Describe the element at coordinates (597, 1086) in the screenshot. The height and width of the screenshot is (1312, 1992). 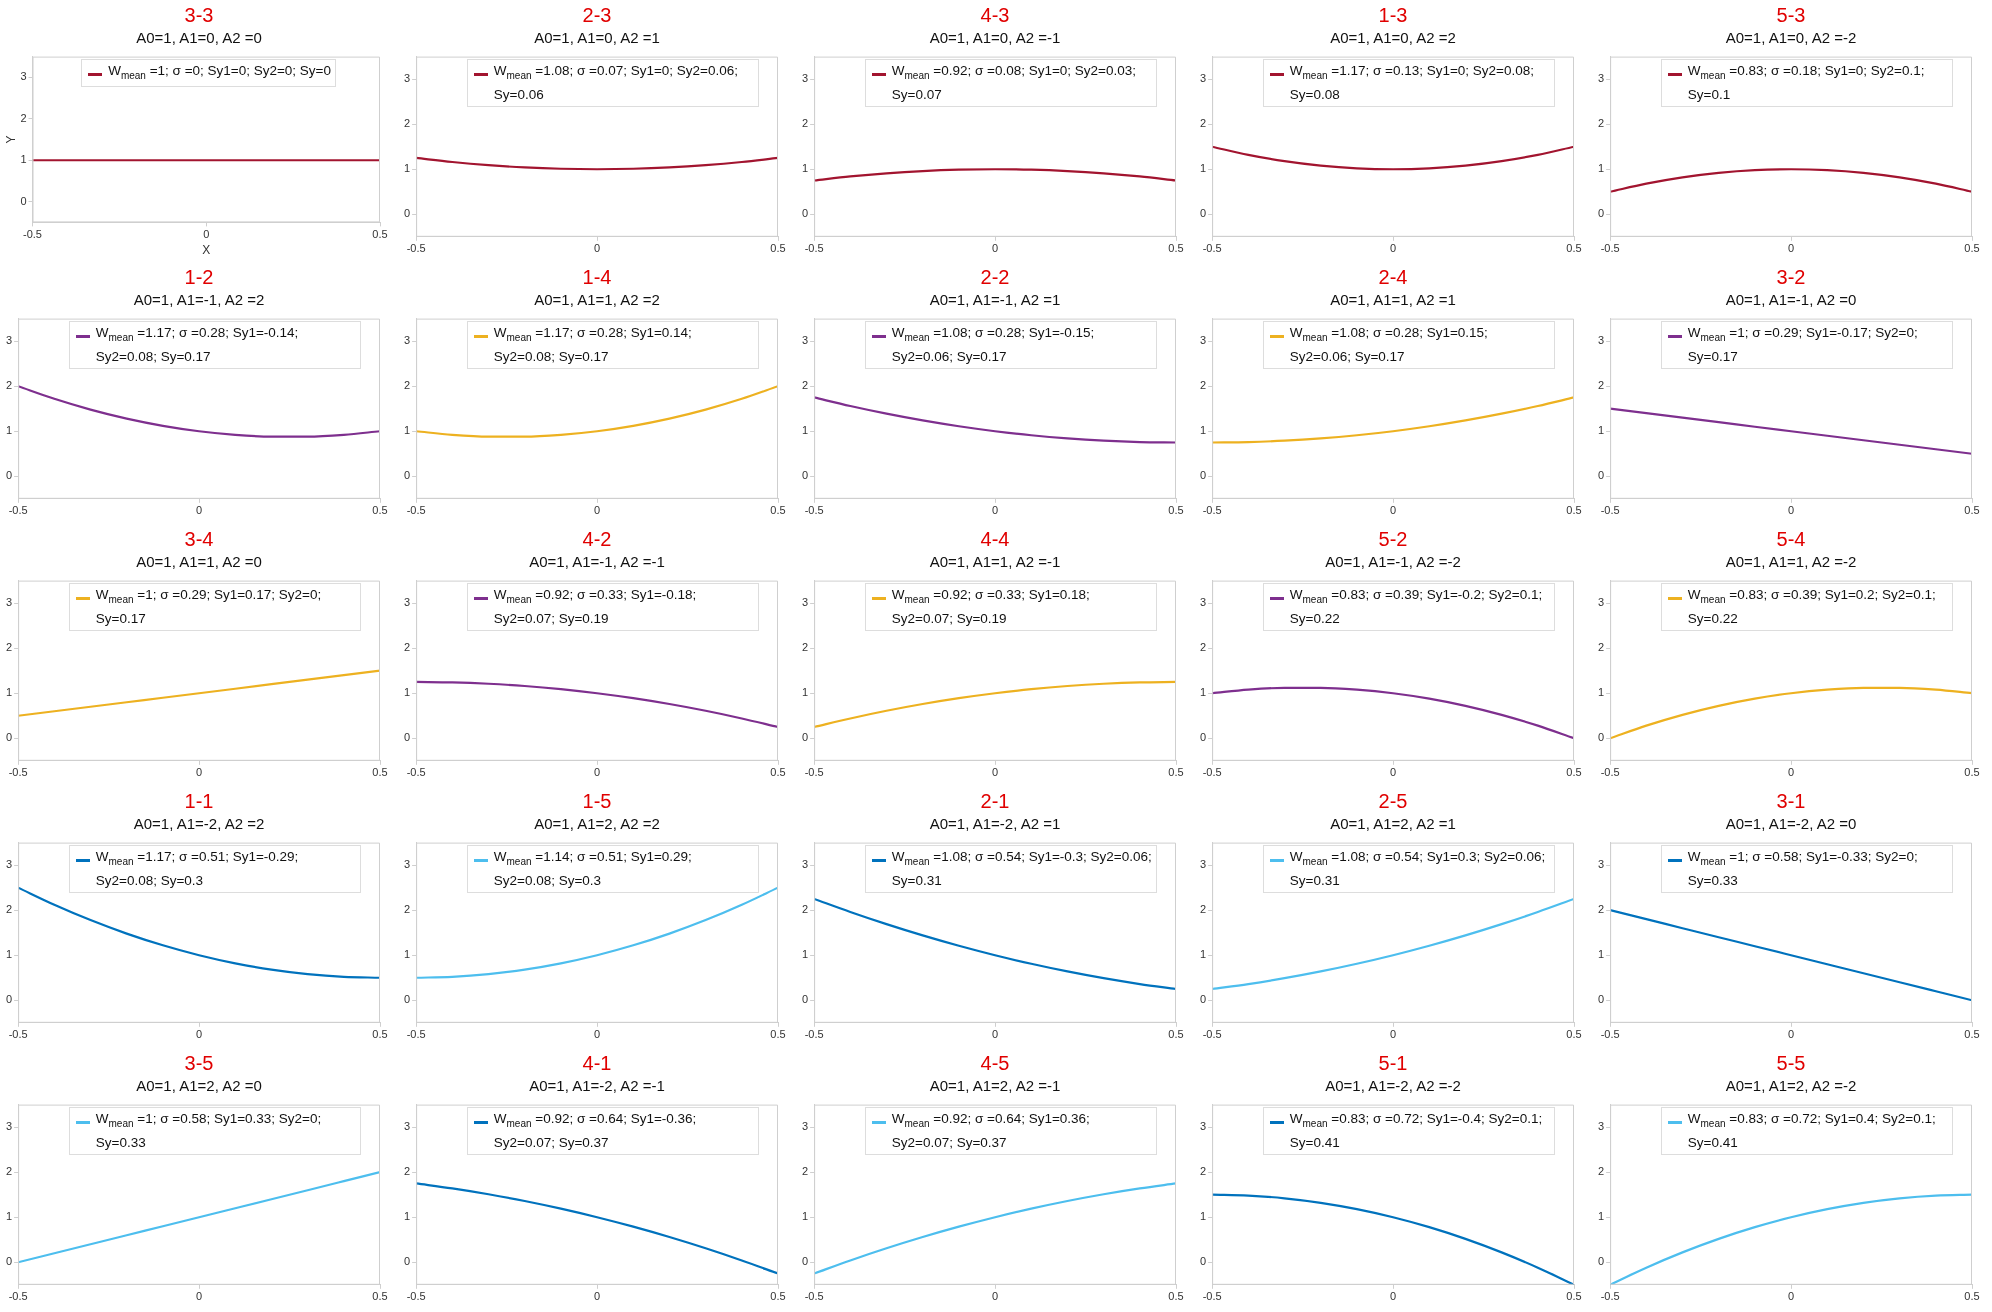
I see `chart-subtitle: A0=1, A1=-2, A2 =-1` at that location.